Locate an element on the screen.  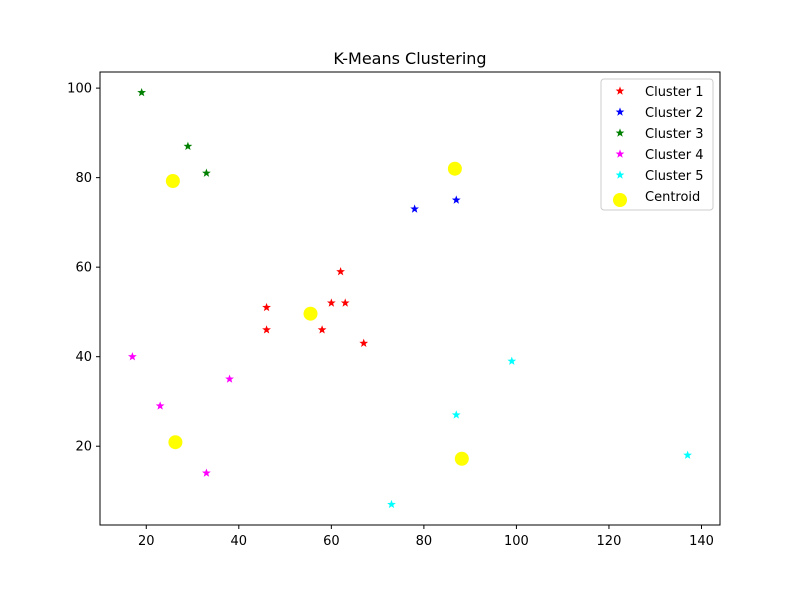
y-tick-label: 100 is located at coordinates (79, 89).